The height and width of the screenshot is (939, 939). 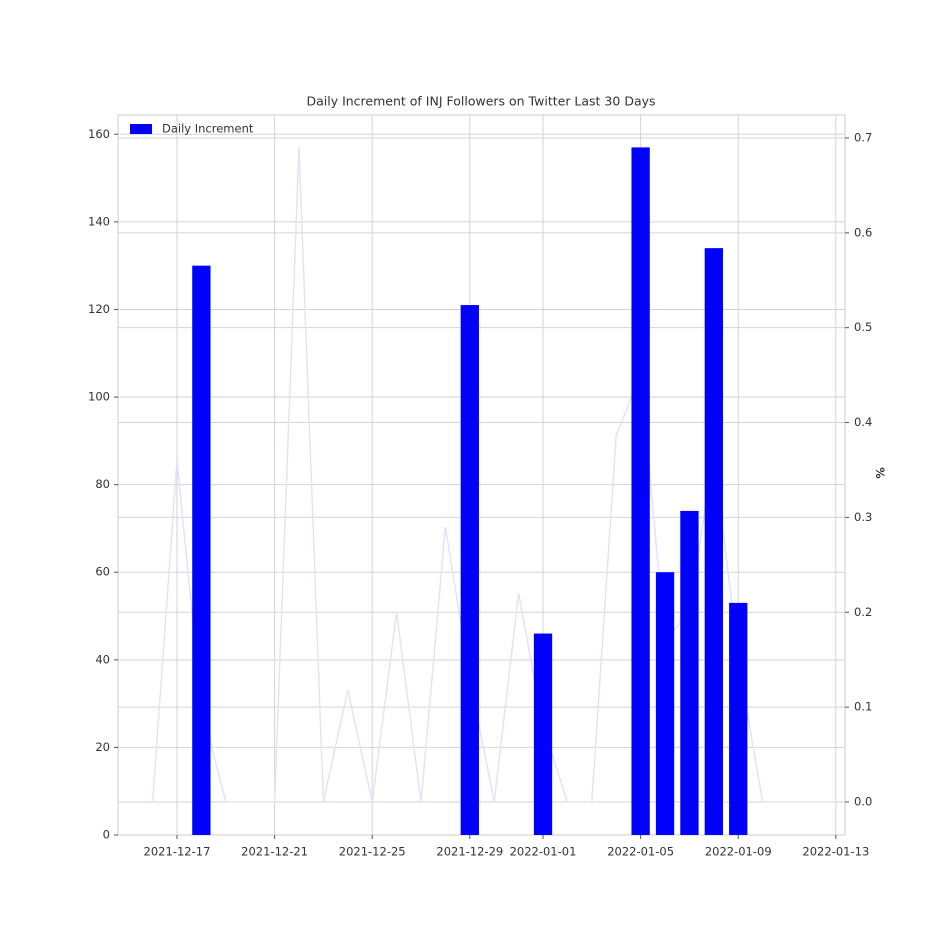 What do you see at coordinates (99, 134) in the screenshot?
I see `y-tick-label: 160` at bounding box center [99, 134].